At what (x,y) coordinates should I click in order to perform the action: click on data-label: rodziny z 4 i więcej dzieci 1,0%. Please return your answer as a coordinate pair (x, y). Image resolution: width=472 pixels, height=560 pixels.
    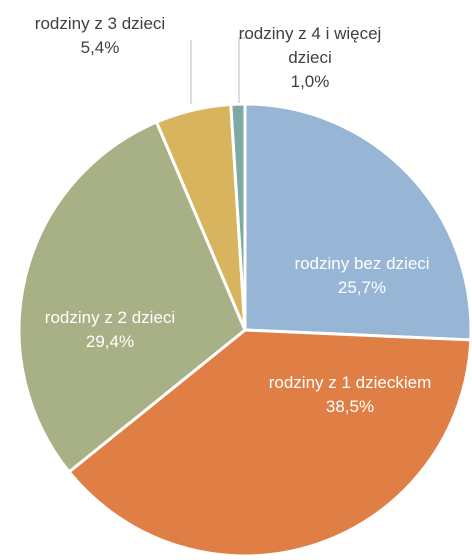
    Looking at the image, I should click on (310, 58).